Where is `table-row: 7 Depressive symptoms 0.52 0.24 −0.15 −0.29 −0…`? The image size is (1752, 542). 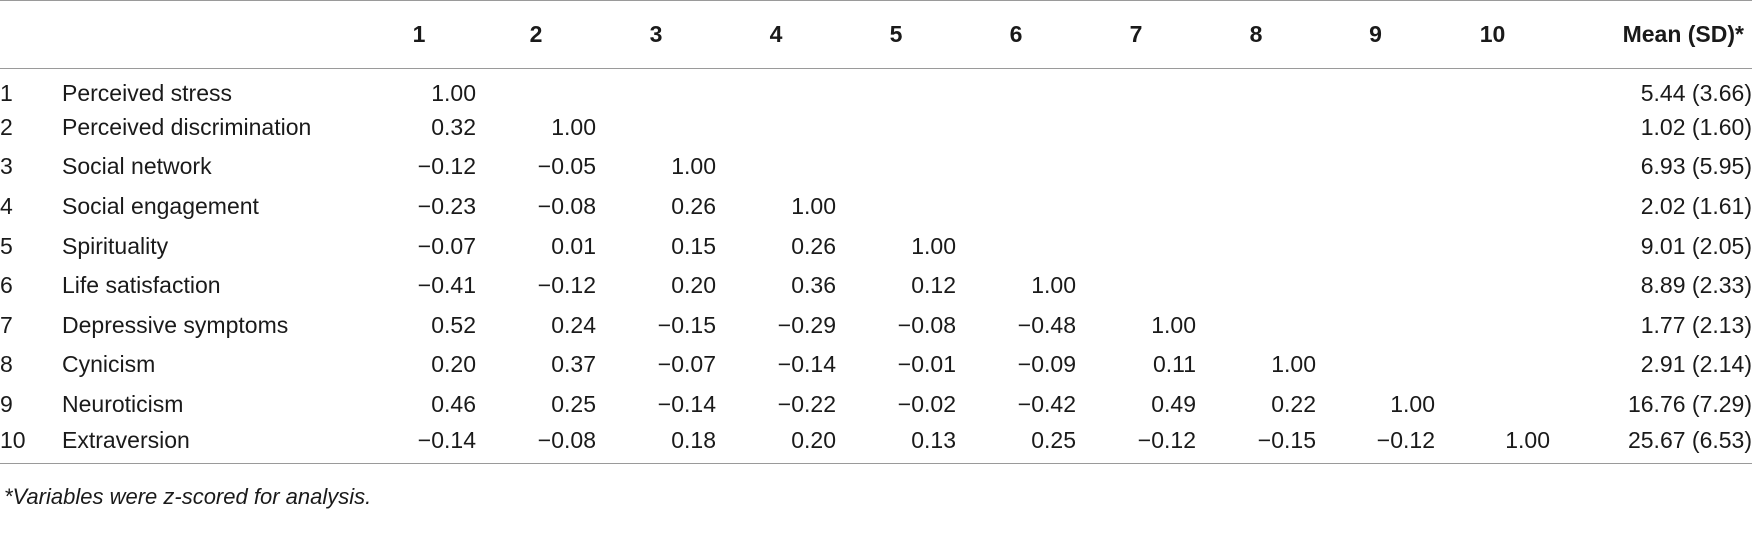 table-row: 7 Depressive symptoms 0.52 0.24 −0.15 −0.29 −0… is located at coordinates (876, 326).